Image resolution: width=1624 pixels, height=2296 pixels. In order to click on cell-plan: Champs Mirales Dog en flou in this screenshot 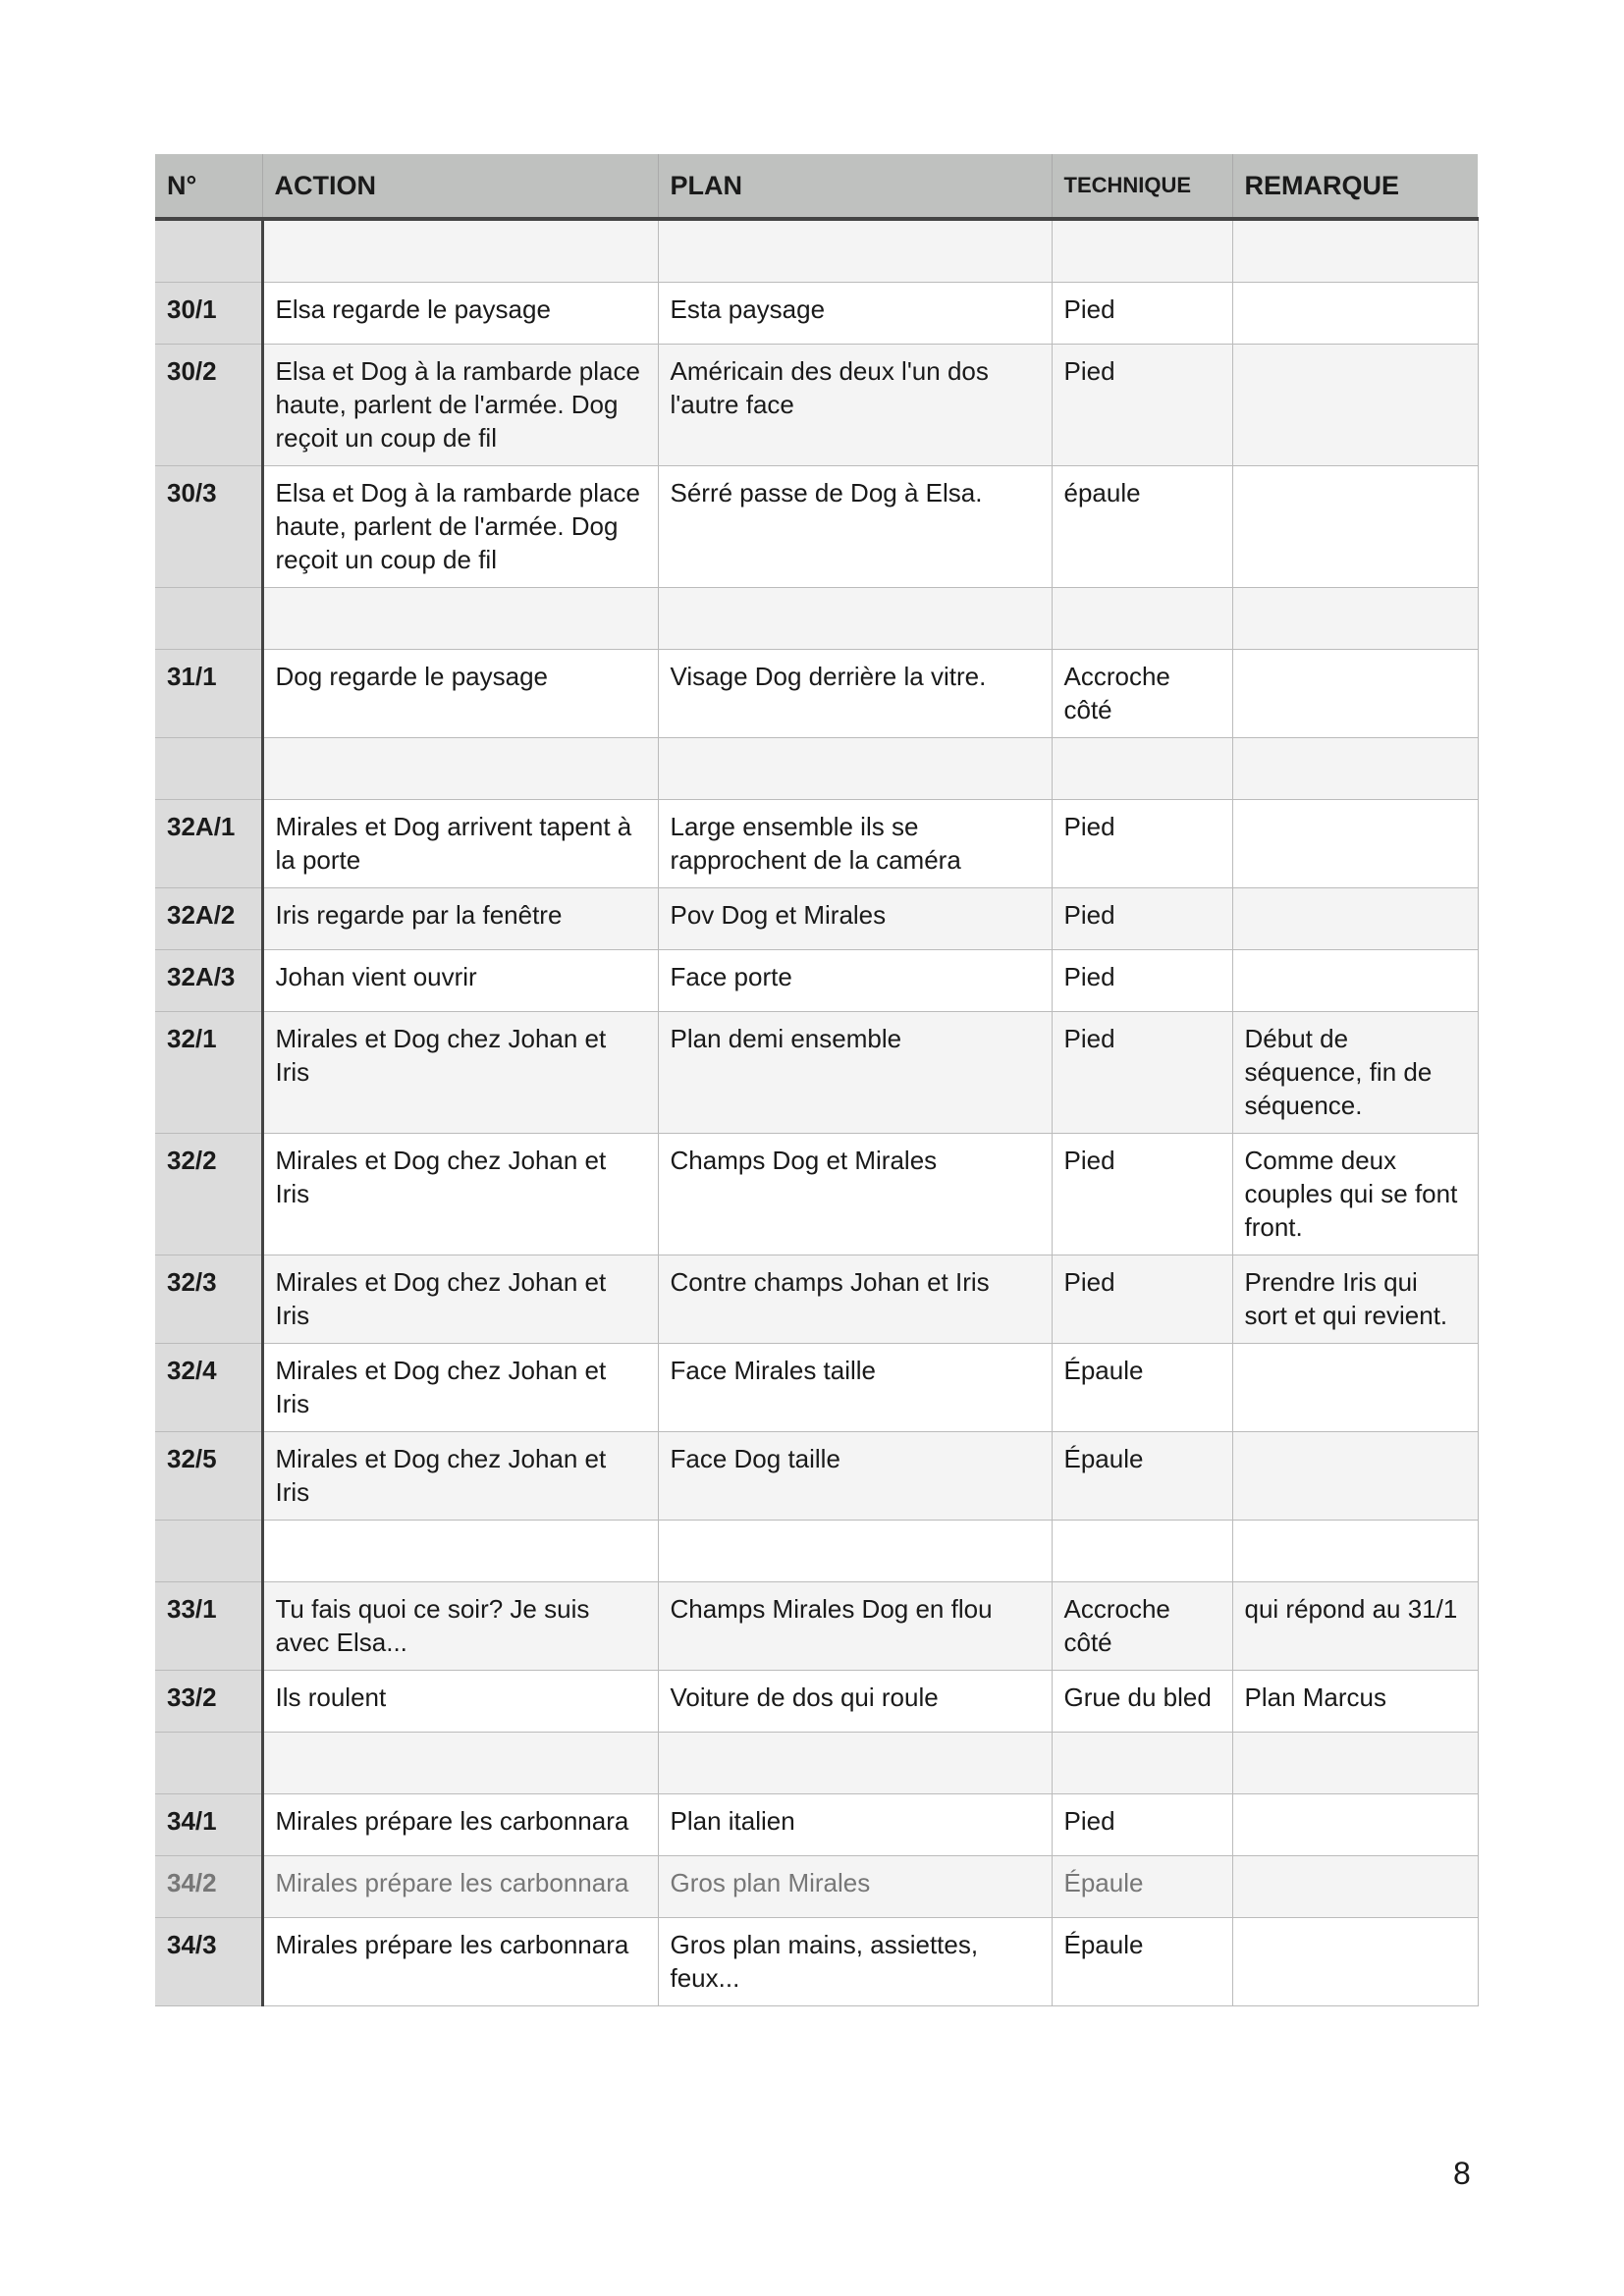, I will do `click(854, 1626)`.